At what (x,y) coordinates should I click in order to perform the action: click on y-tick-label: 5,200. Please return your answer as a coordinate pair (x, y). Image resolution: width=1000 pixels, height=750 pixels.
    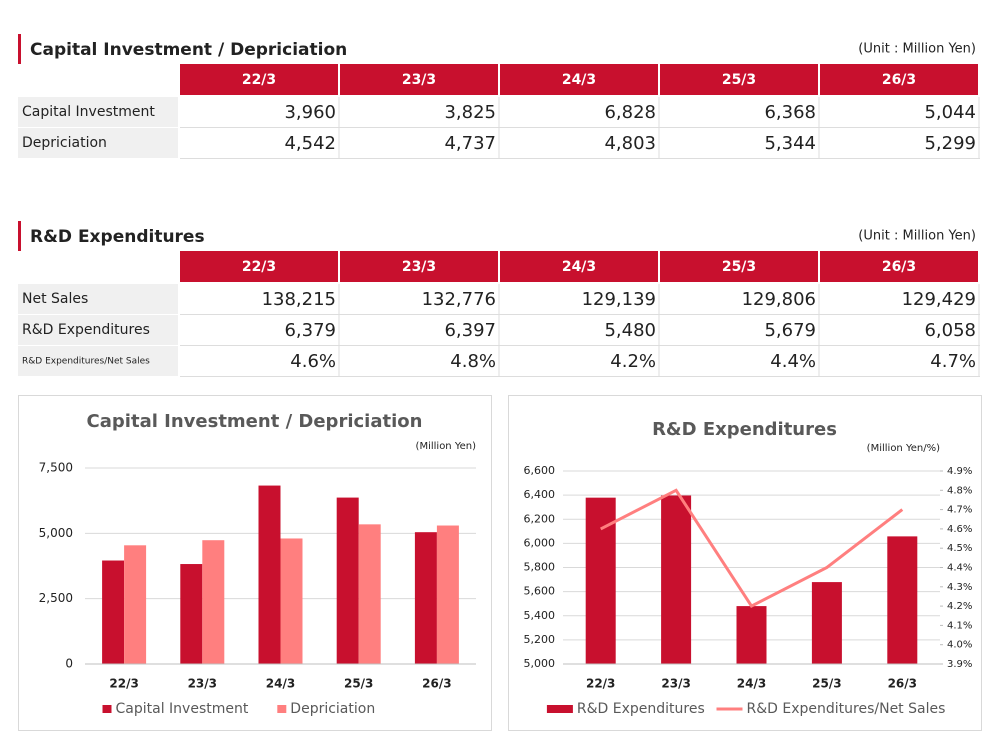
    Looking at the image, I should click on (540, 639).